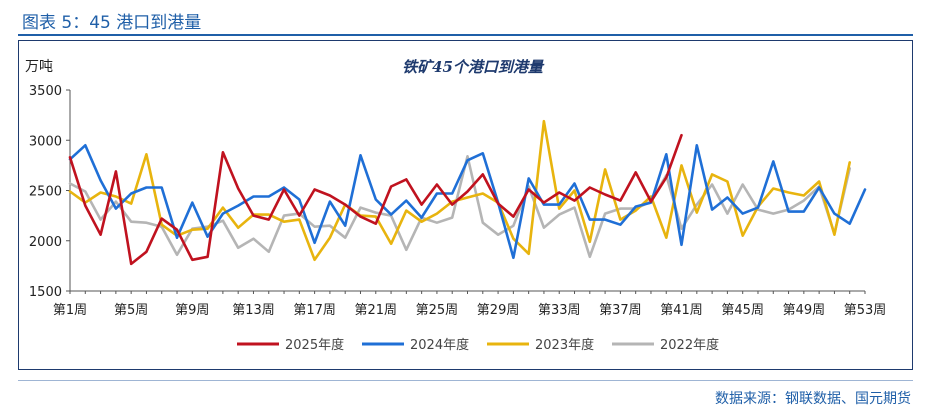 The image size is (927, 414). Describe the element at coordinates (314, 345) in the screenshot. I see `legend-label: 2025年度` at that location.